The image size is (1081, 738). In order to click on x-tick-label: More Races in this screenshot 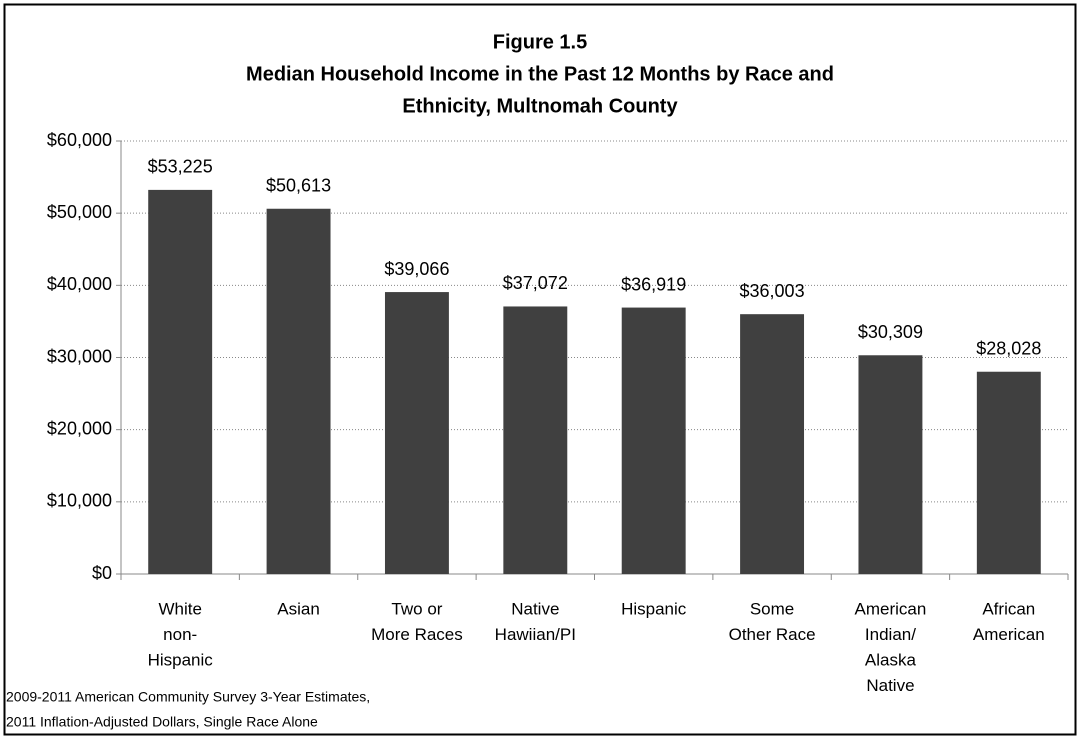, I will do `click(417, 634)`.